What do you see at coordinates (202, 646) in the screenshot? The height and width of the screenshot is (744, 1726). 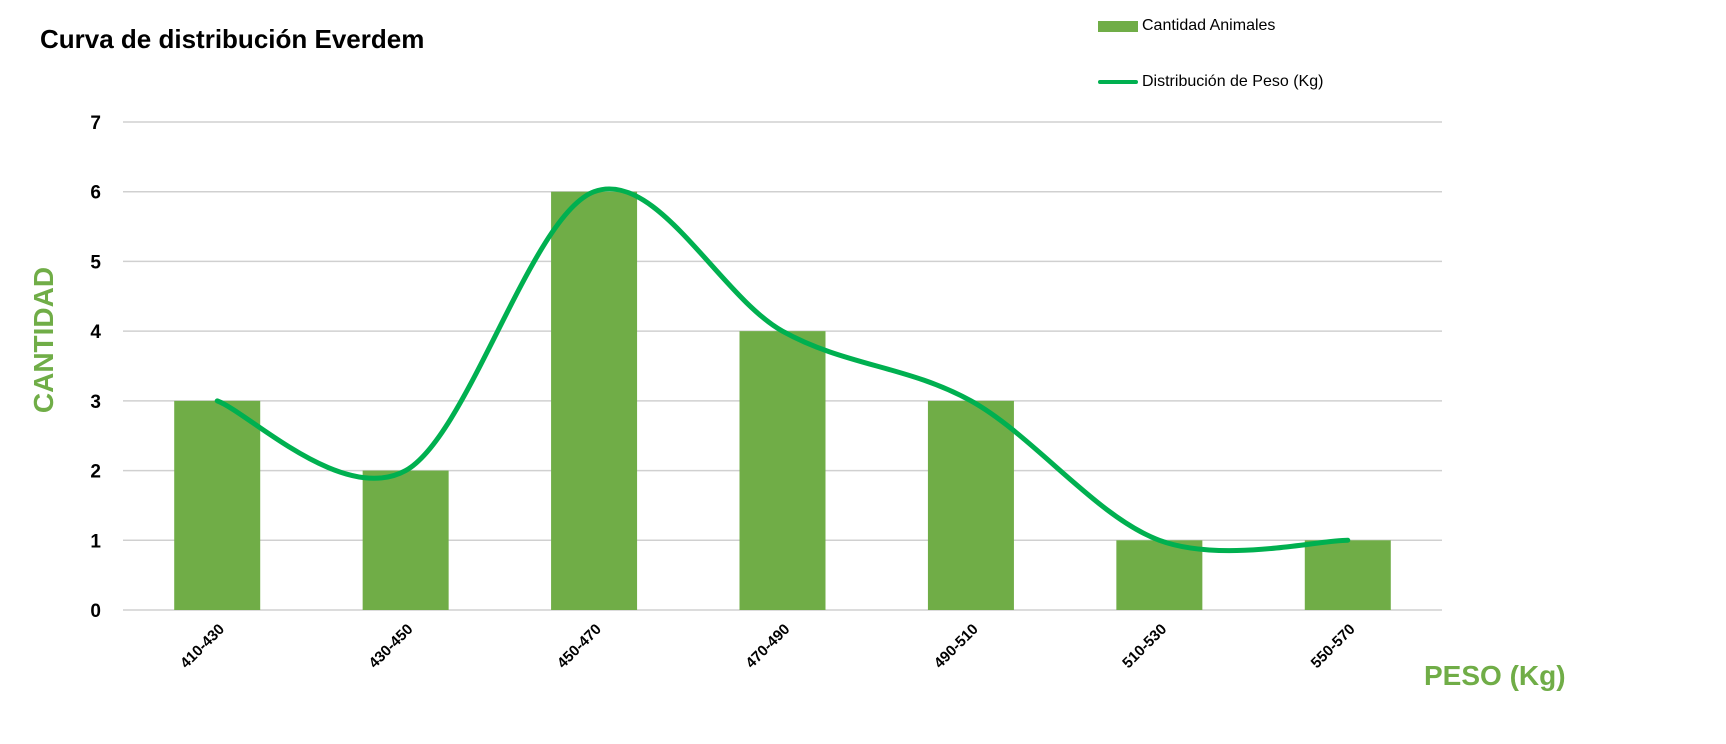 I see `x-tick-label: 410-430` at bounding box center [202, 646].